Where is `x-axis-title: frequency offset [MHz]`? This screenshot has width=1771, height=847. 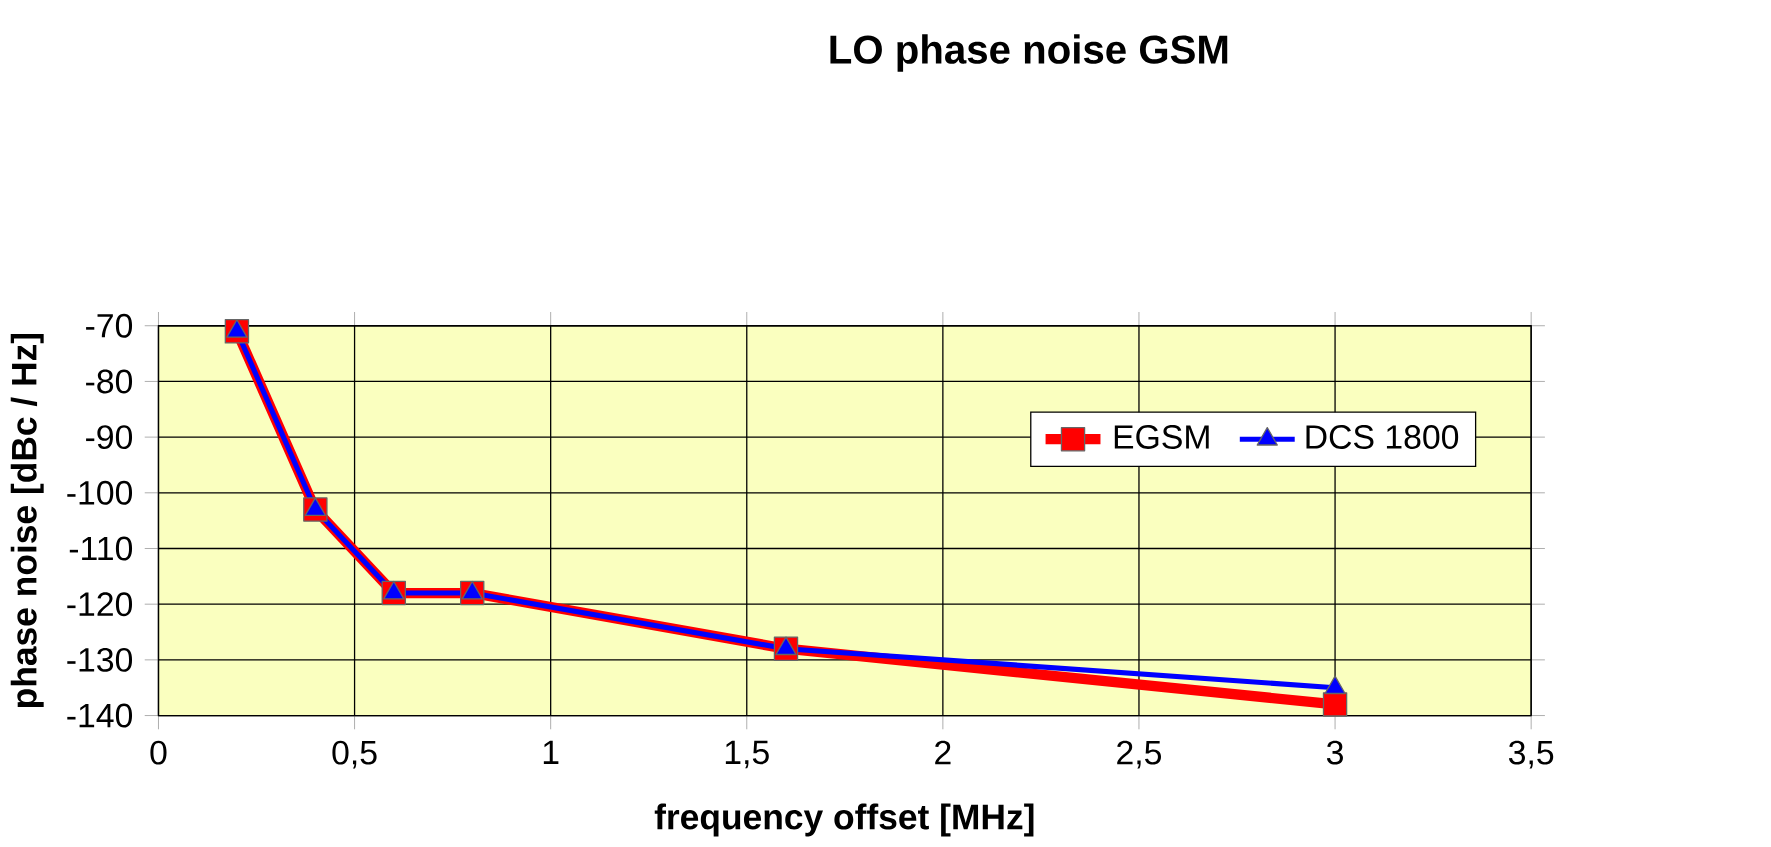 x-axis-title: frequency offset [MHz] is located at coordinates (844, 820).